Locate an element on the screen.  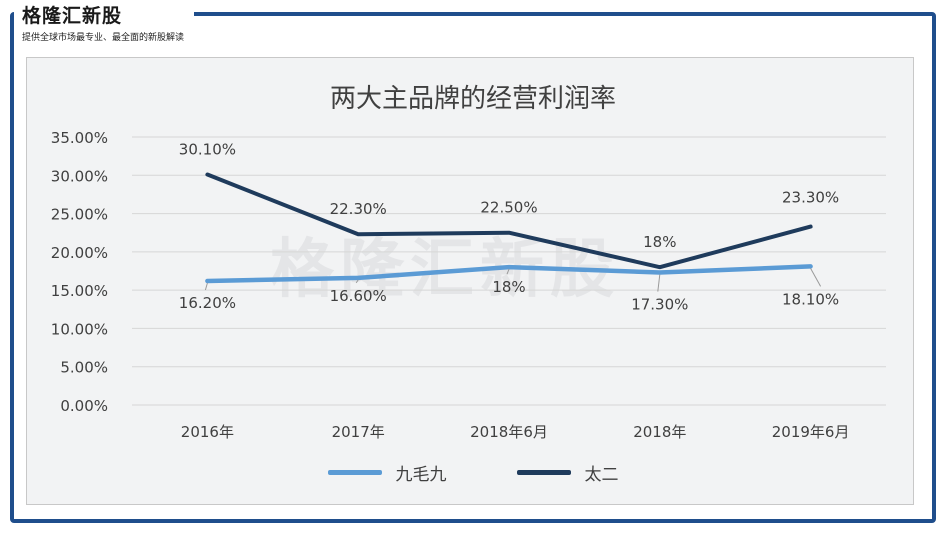
data-label-jiumaojiu: 17.30% is located at coordinates (659, 305).